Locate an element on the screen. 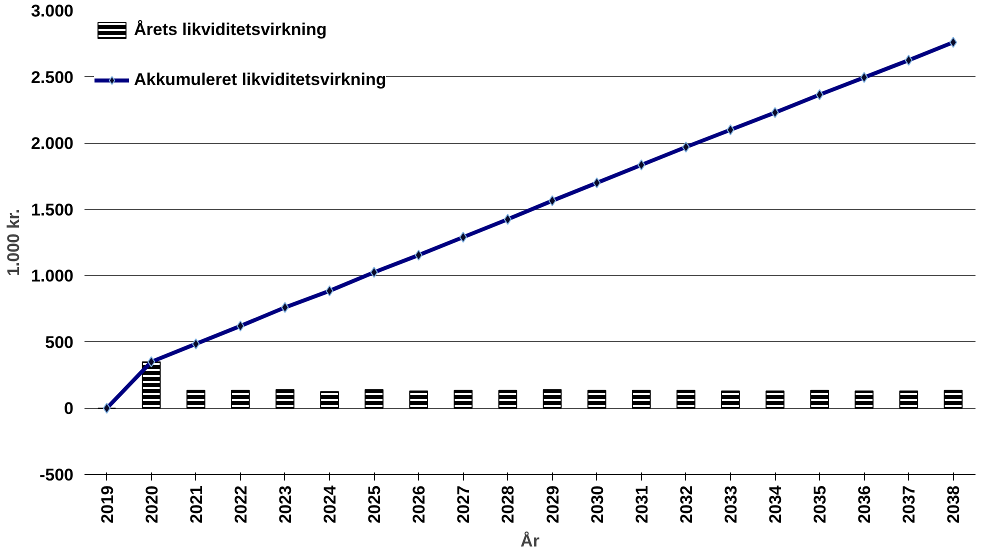  x-tick-label: 2031 is located at coordinates (642, 504).